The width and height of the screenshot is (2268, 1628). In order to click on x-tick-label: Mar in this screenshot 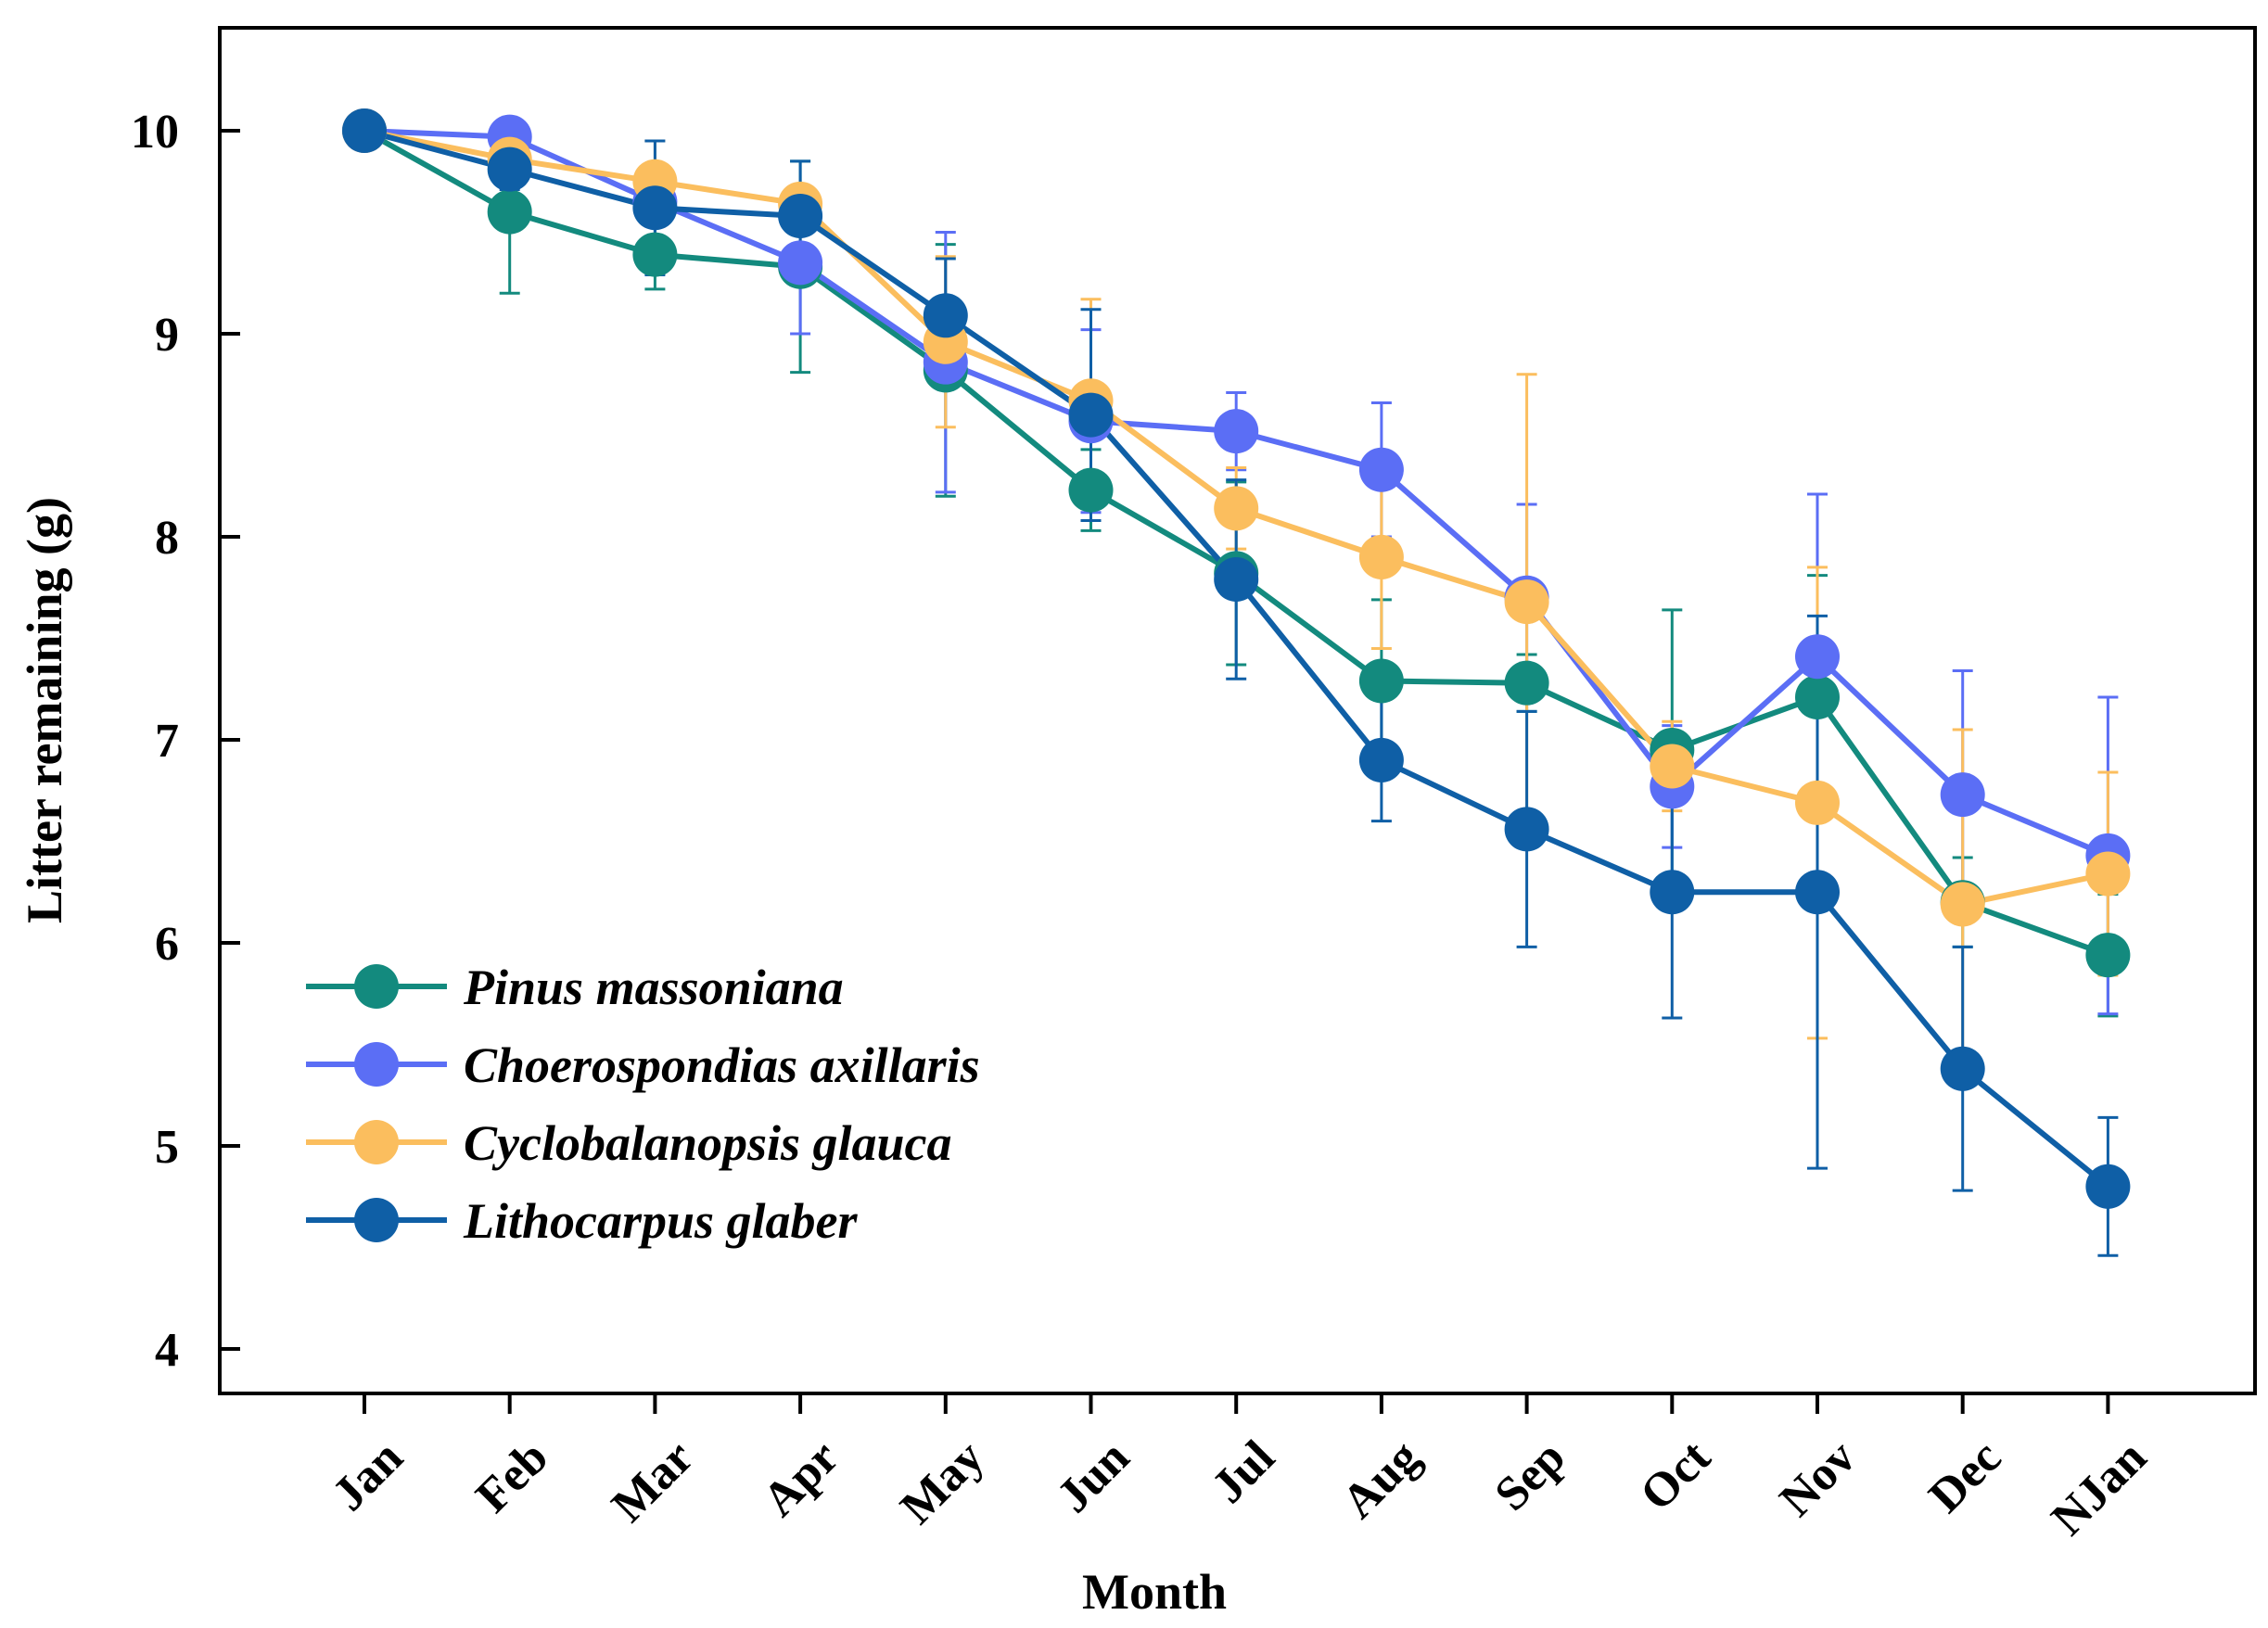, I will do `click(653, 1482)`.